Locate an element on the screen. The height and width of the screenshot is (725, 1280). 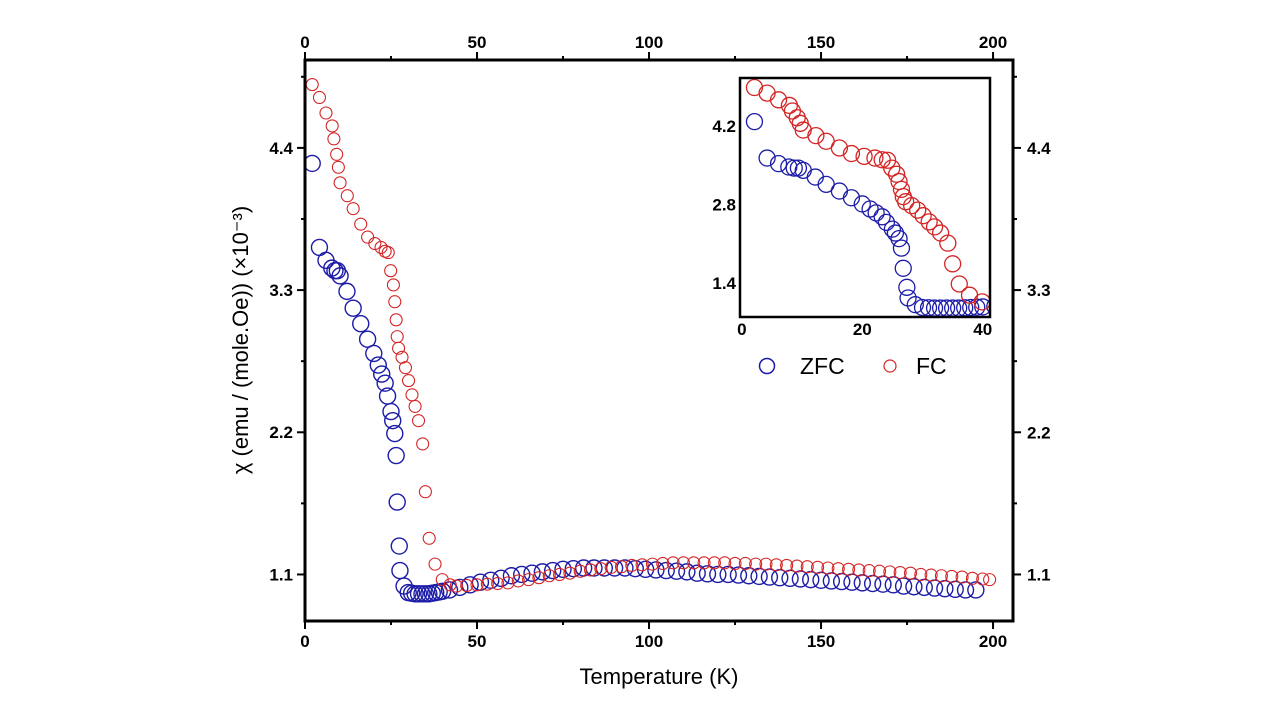
top-x-tick-label: 50 is located at coordinates (477, 42).